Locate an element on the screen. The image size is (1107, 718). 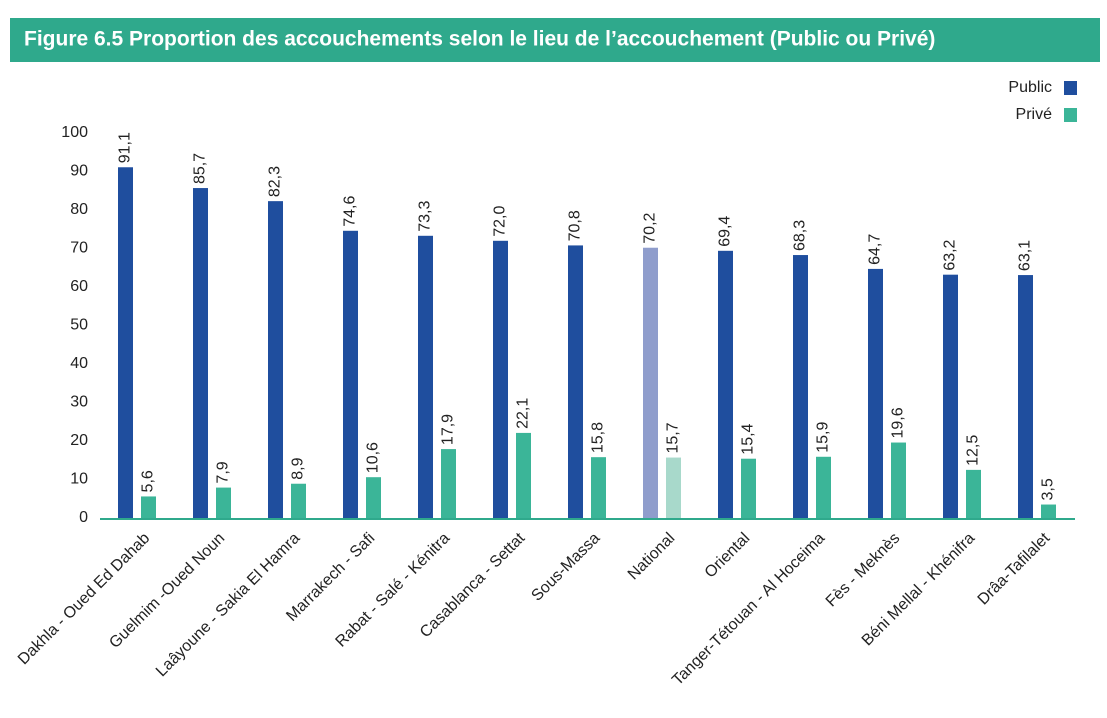
value-label: 3,5 is located at coordinates (1048, 489).